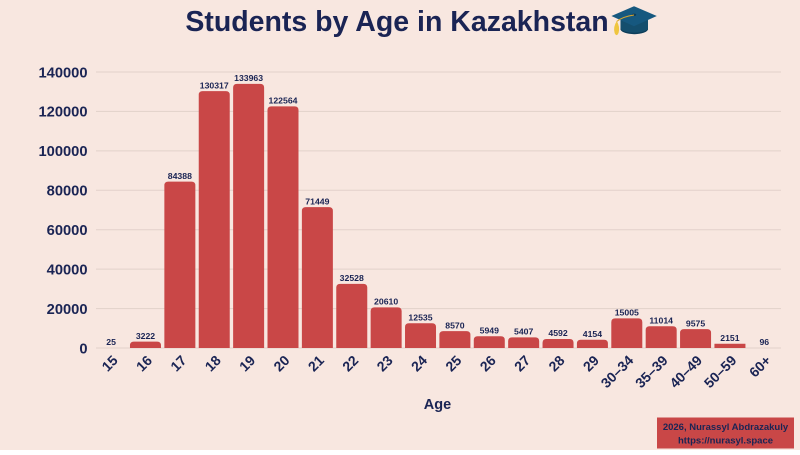  I want to click on svg-text: 9575, so click(695, 323).